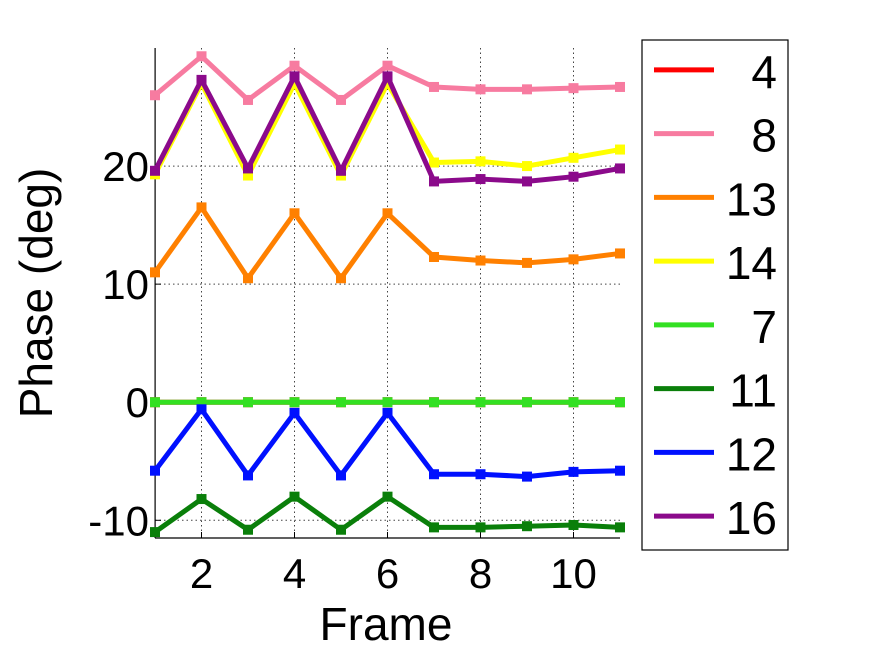 This screenshot has height=661, width=875. I want to click on legend-box, so click(715, 295).